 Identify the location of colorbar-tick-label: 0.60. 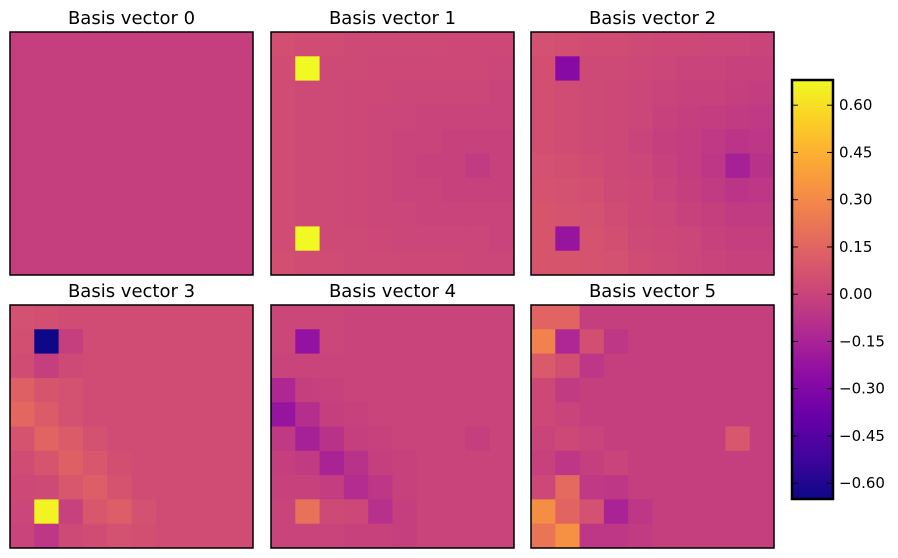
(855, 105).